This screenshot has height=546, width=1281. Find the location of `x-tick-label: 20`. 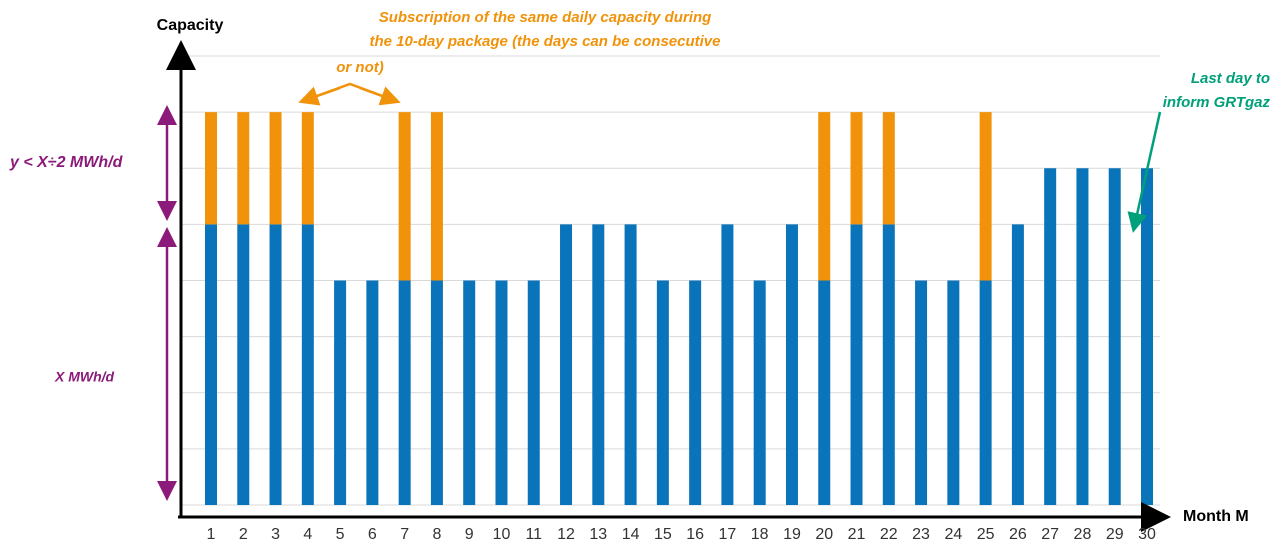

x-tick-label: 20 is located at coordinates (824, 534).